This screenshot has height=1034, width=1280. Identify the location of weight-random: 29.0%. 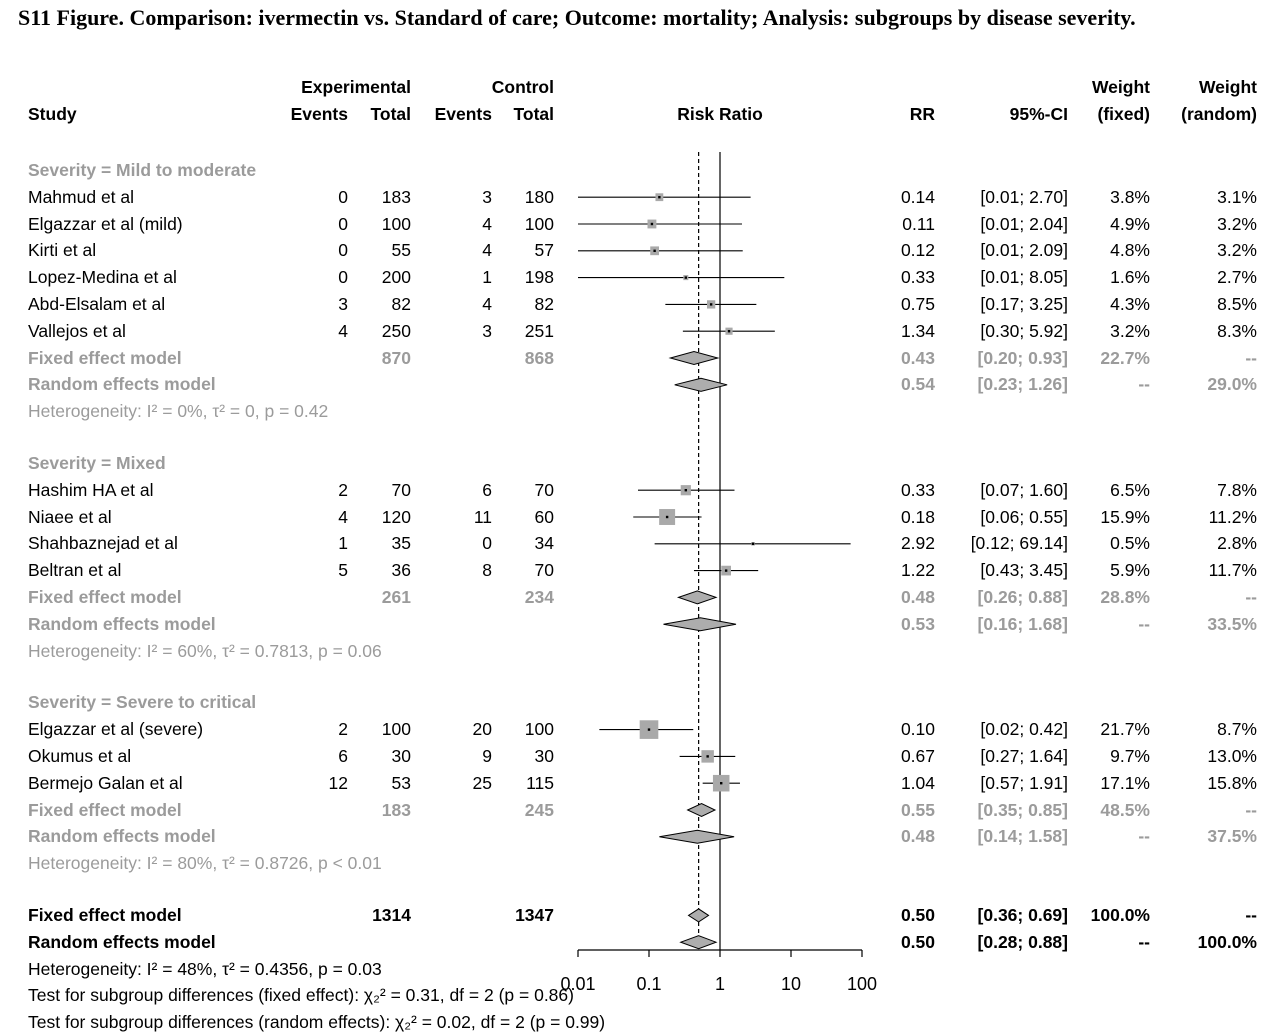
(1232, 384).